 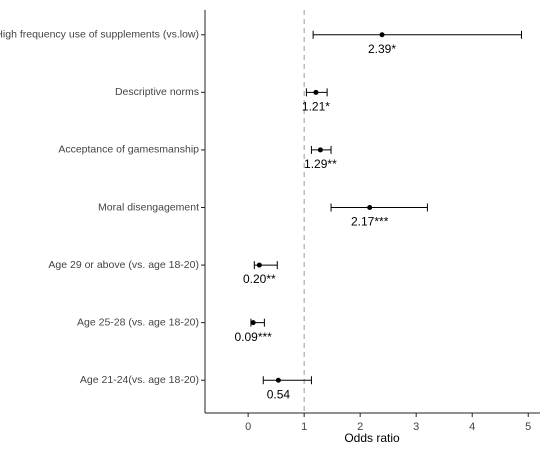 I want to click on value-label: 0.20**, so click(x=259, y=279).